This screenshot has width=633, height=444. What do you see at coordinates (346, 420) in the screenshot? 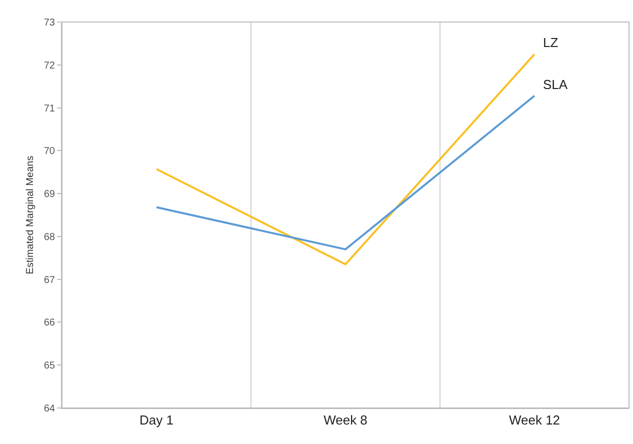
I see `x-tick-label: Week 8` at bounding box center [346, 420].